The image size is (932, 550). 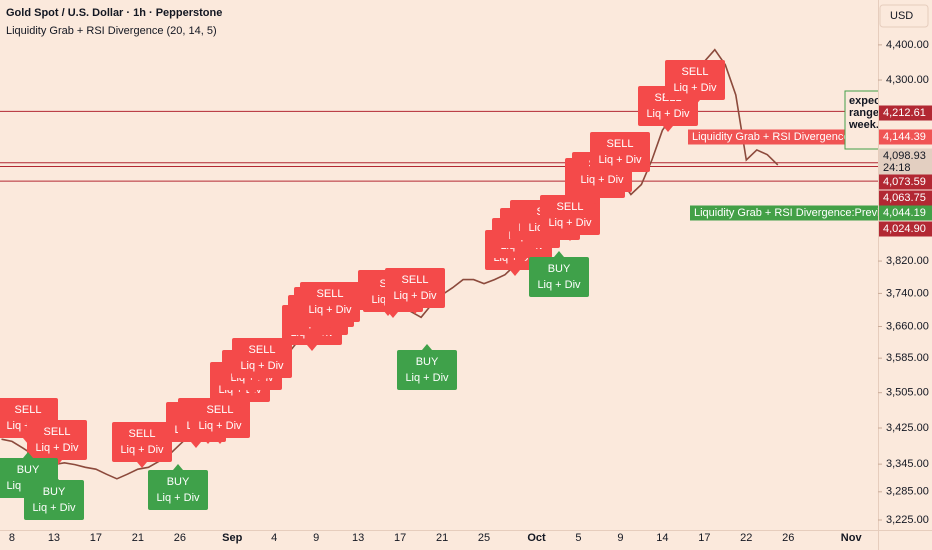 I want to click on currency: USD, so click(x=901, y=16).